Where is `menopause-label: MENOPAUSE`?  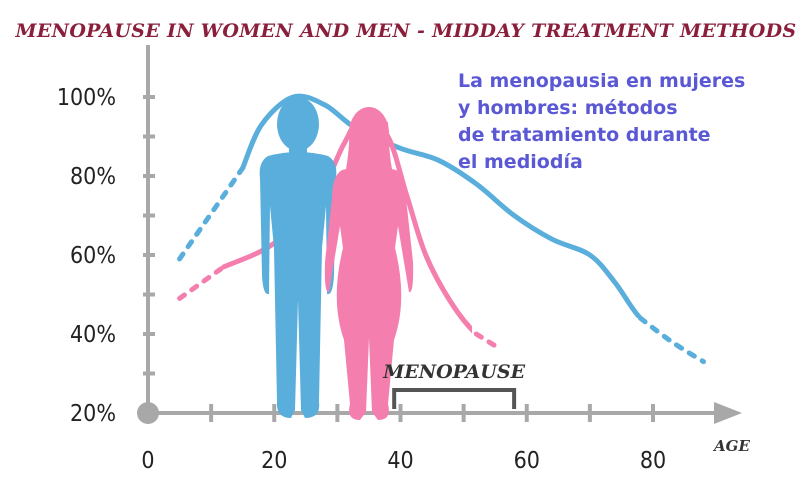
menopause-label: MENOPAUSE is located at coordinates (453, 372).